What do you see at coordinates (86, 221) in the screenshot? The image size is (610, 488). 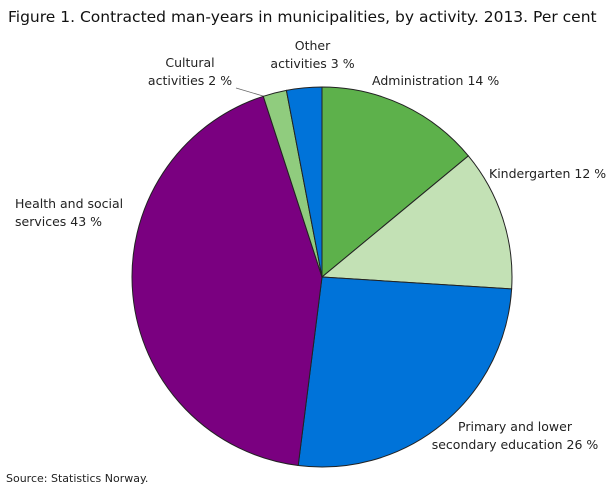 I see `value-label: 43 %` at bounding box center [86, 221].